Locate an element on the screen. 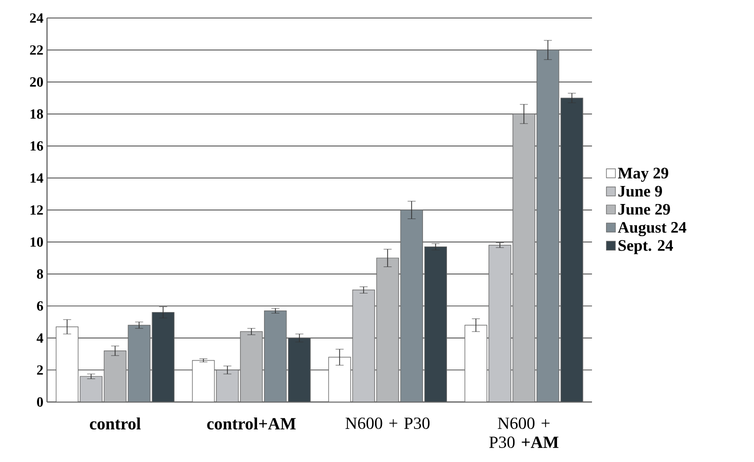 The height and width of the screenshot is (462, 754). legend-label: May 29 is located at coordinates (643, 175).